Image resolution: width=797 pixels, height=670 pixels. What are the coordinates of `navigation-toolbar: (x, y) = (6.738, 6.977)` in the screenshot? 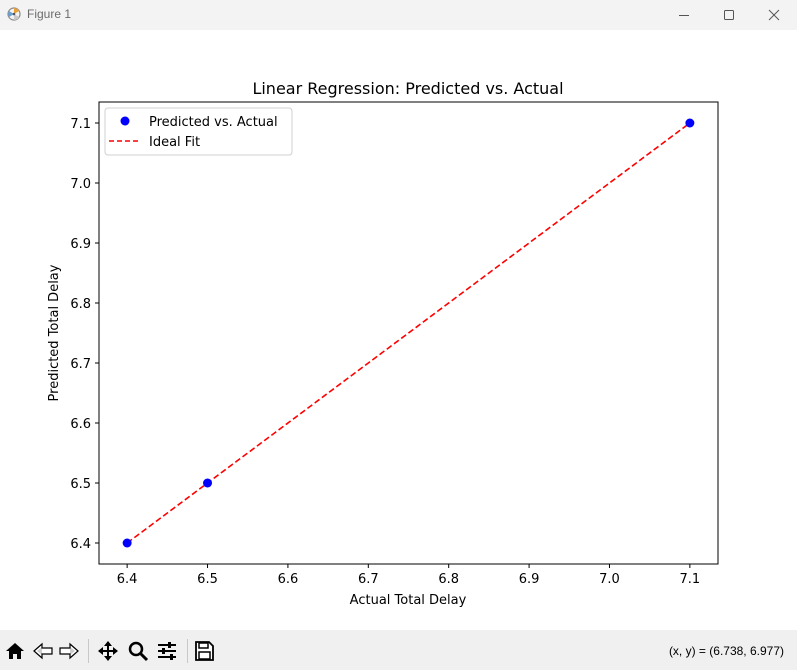 It's located at (398, 650).